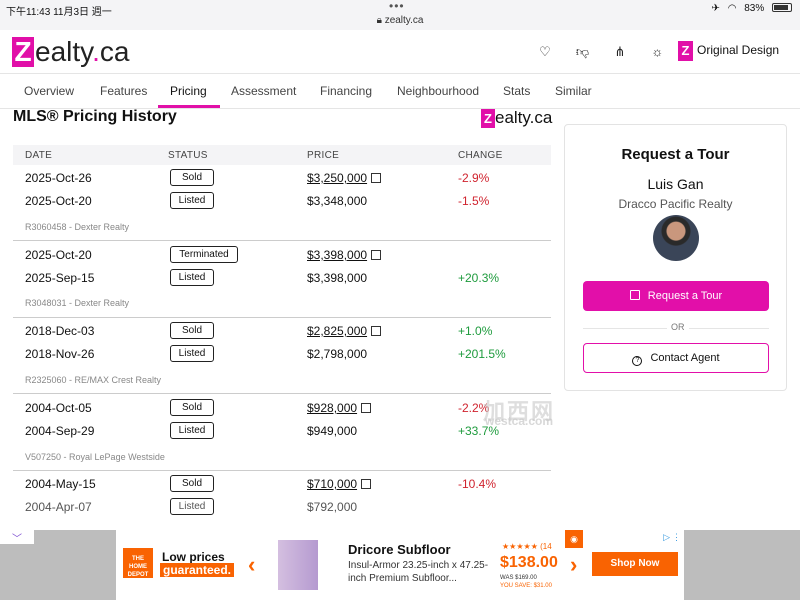  I want to click on table-row: 2018-Dec-03 Sold $2,825,000 +1.0%, so click(282, 332).